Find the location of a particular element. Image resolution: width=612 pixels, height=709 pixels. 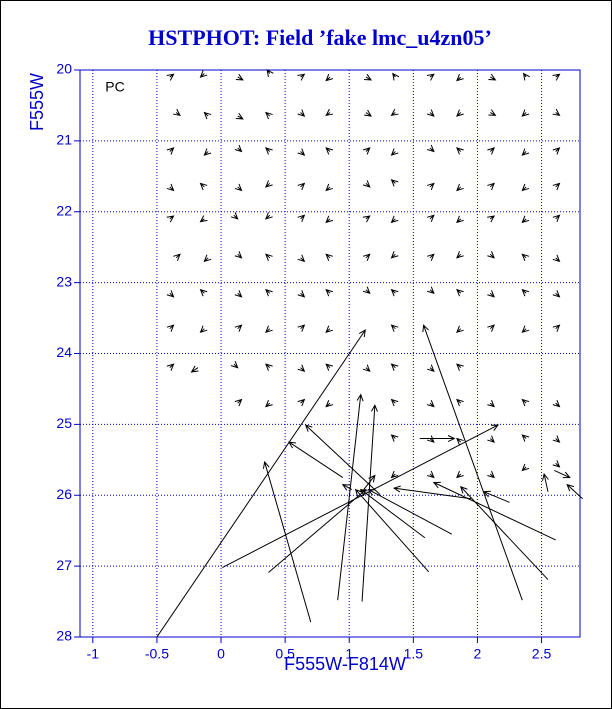

y-tick-label: 24 is located at coordinates (64, 352).